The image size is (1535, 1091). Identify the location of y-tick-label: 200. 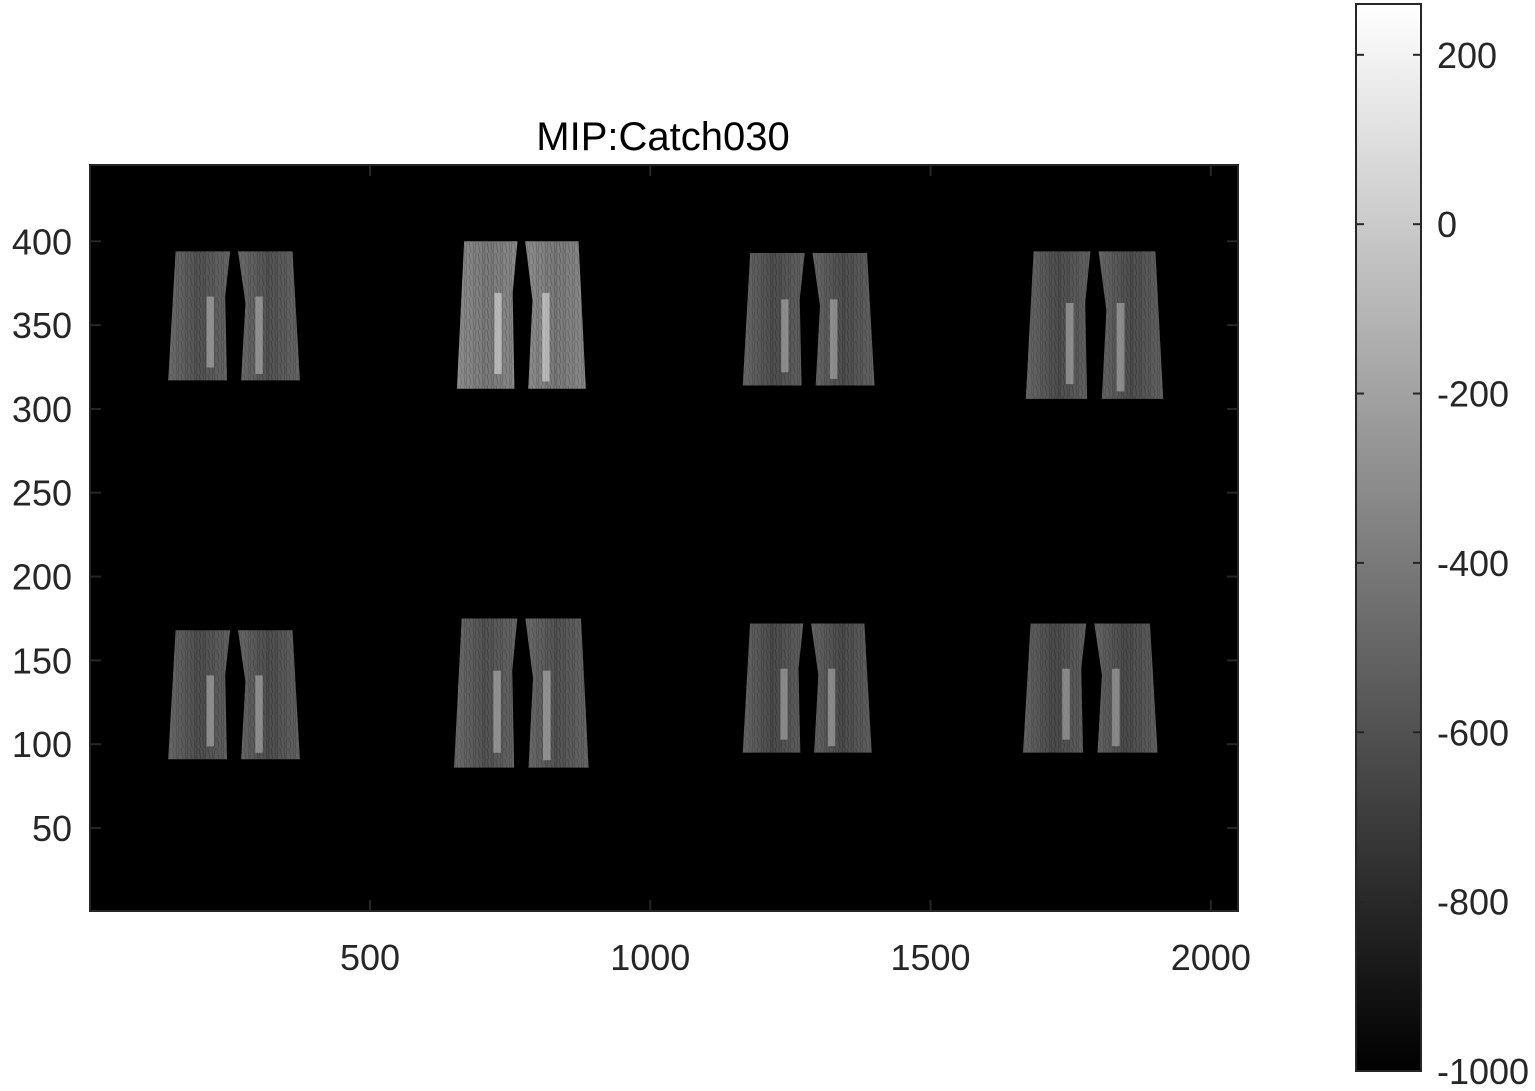
(42, 577).